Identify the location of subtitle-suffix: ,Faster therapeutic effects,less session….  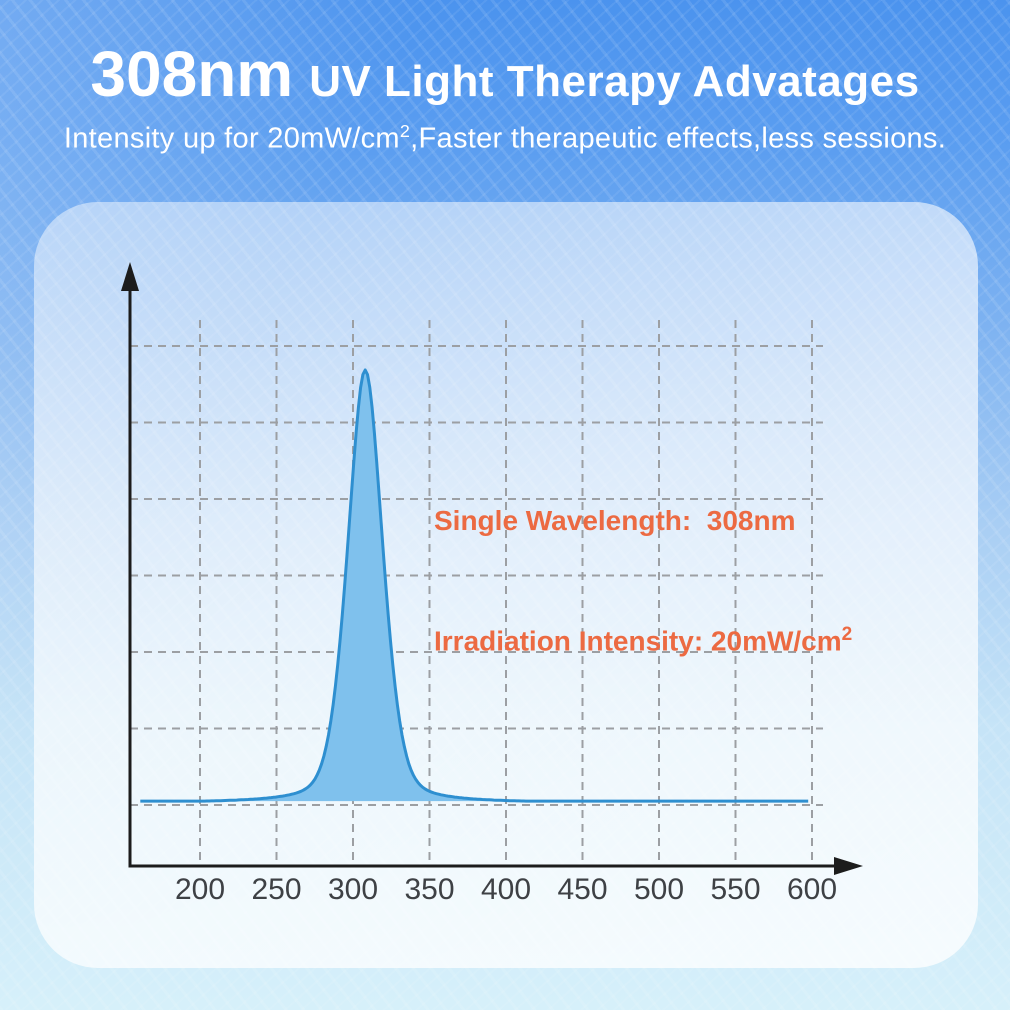
(678, 138).